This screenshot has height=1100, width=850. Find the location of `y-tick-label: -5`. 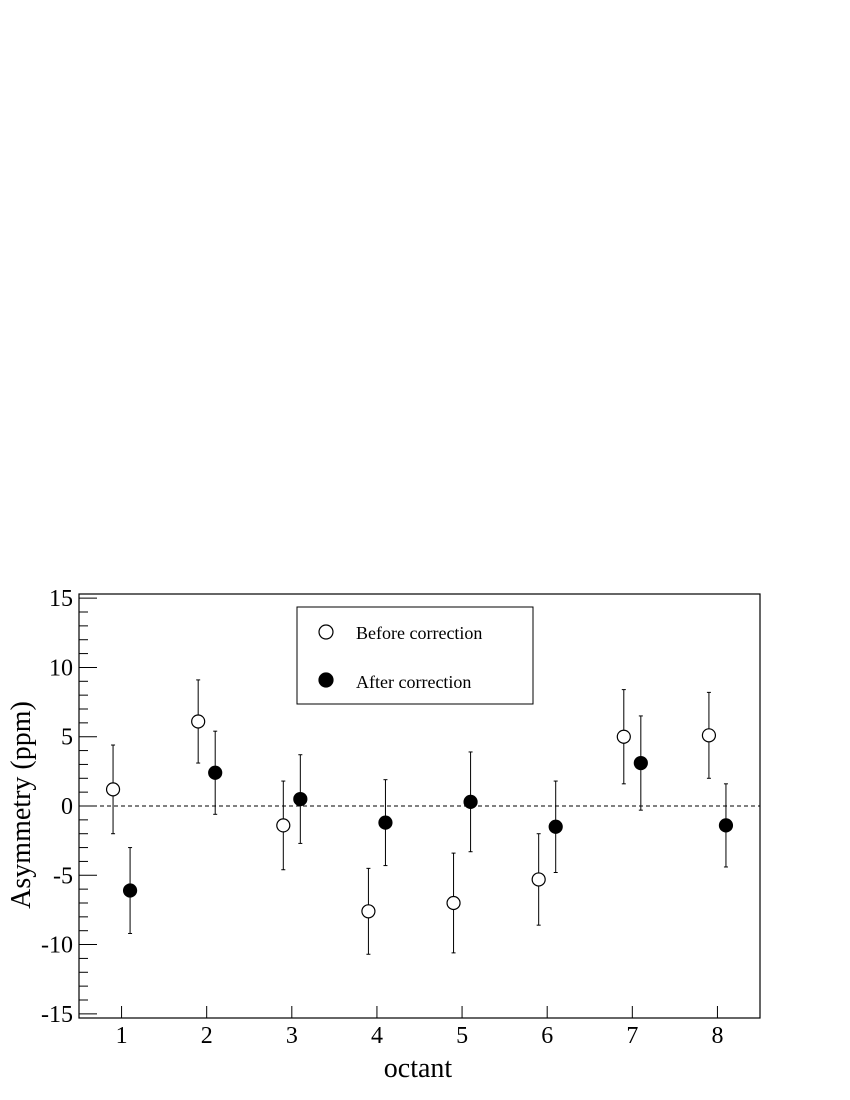

y-tick-label: -5 is located at coordinates (63, 876).